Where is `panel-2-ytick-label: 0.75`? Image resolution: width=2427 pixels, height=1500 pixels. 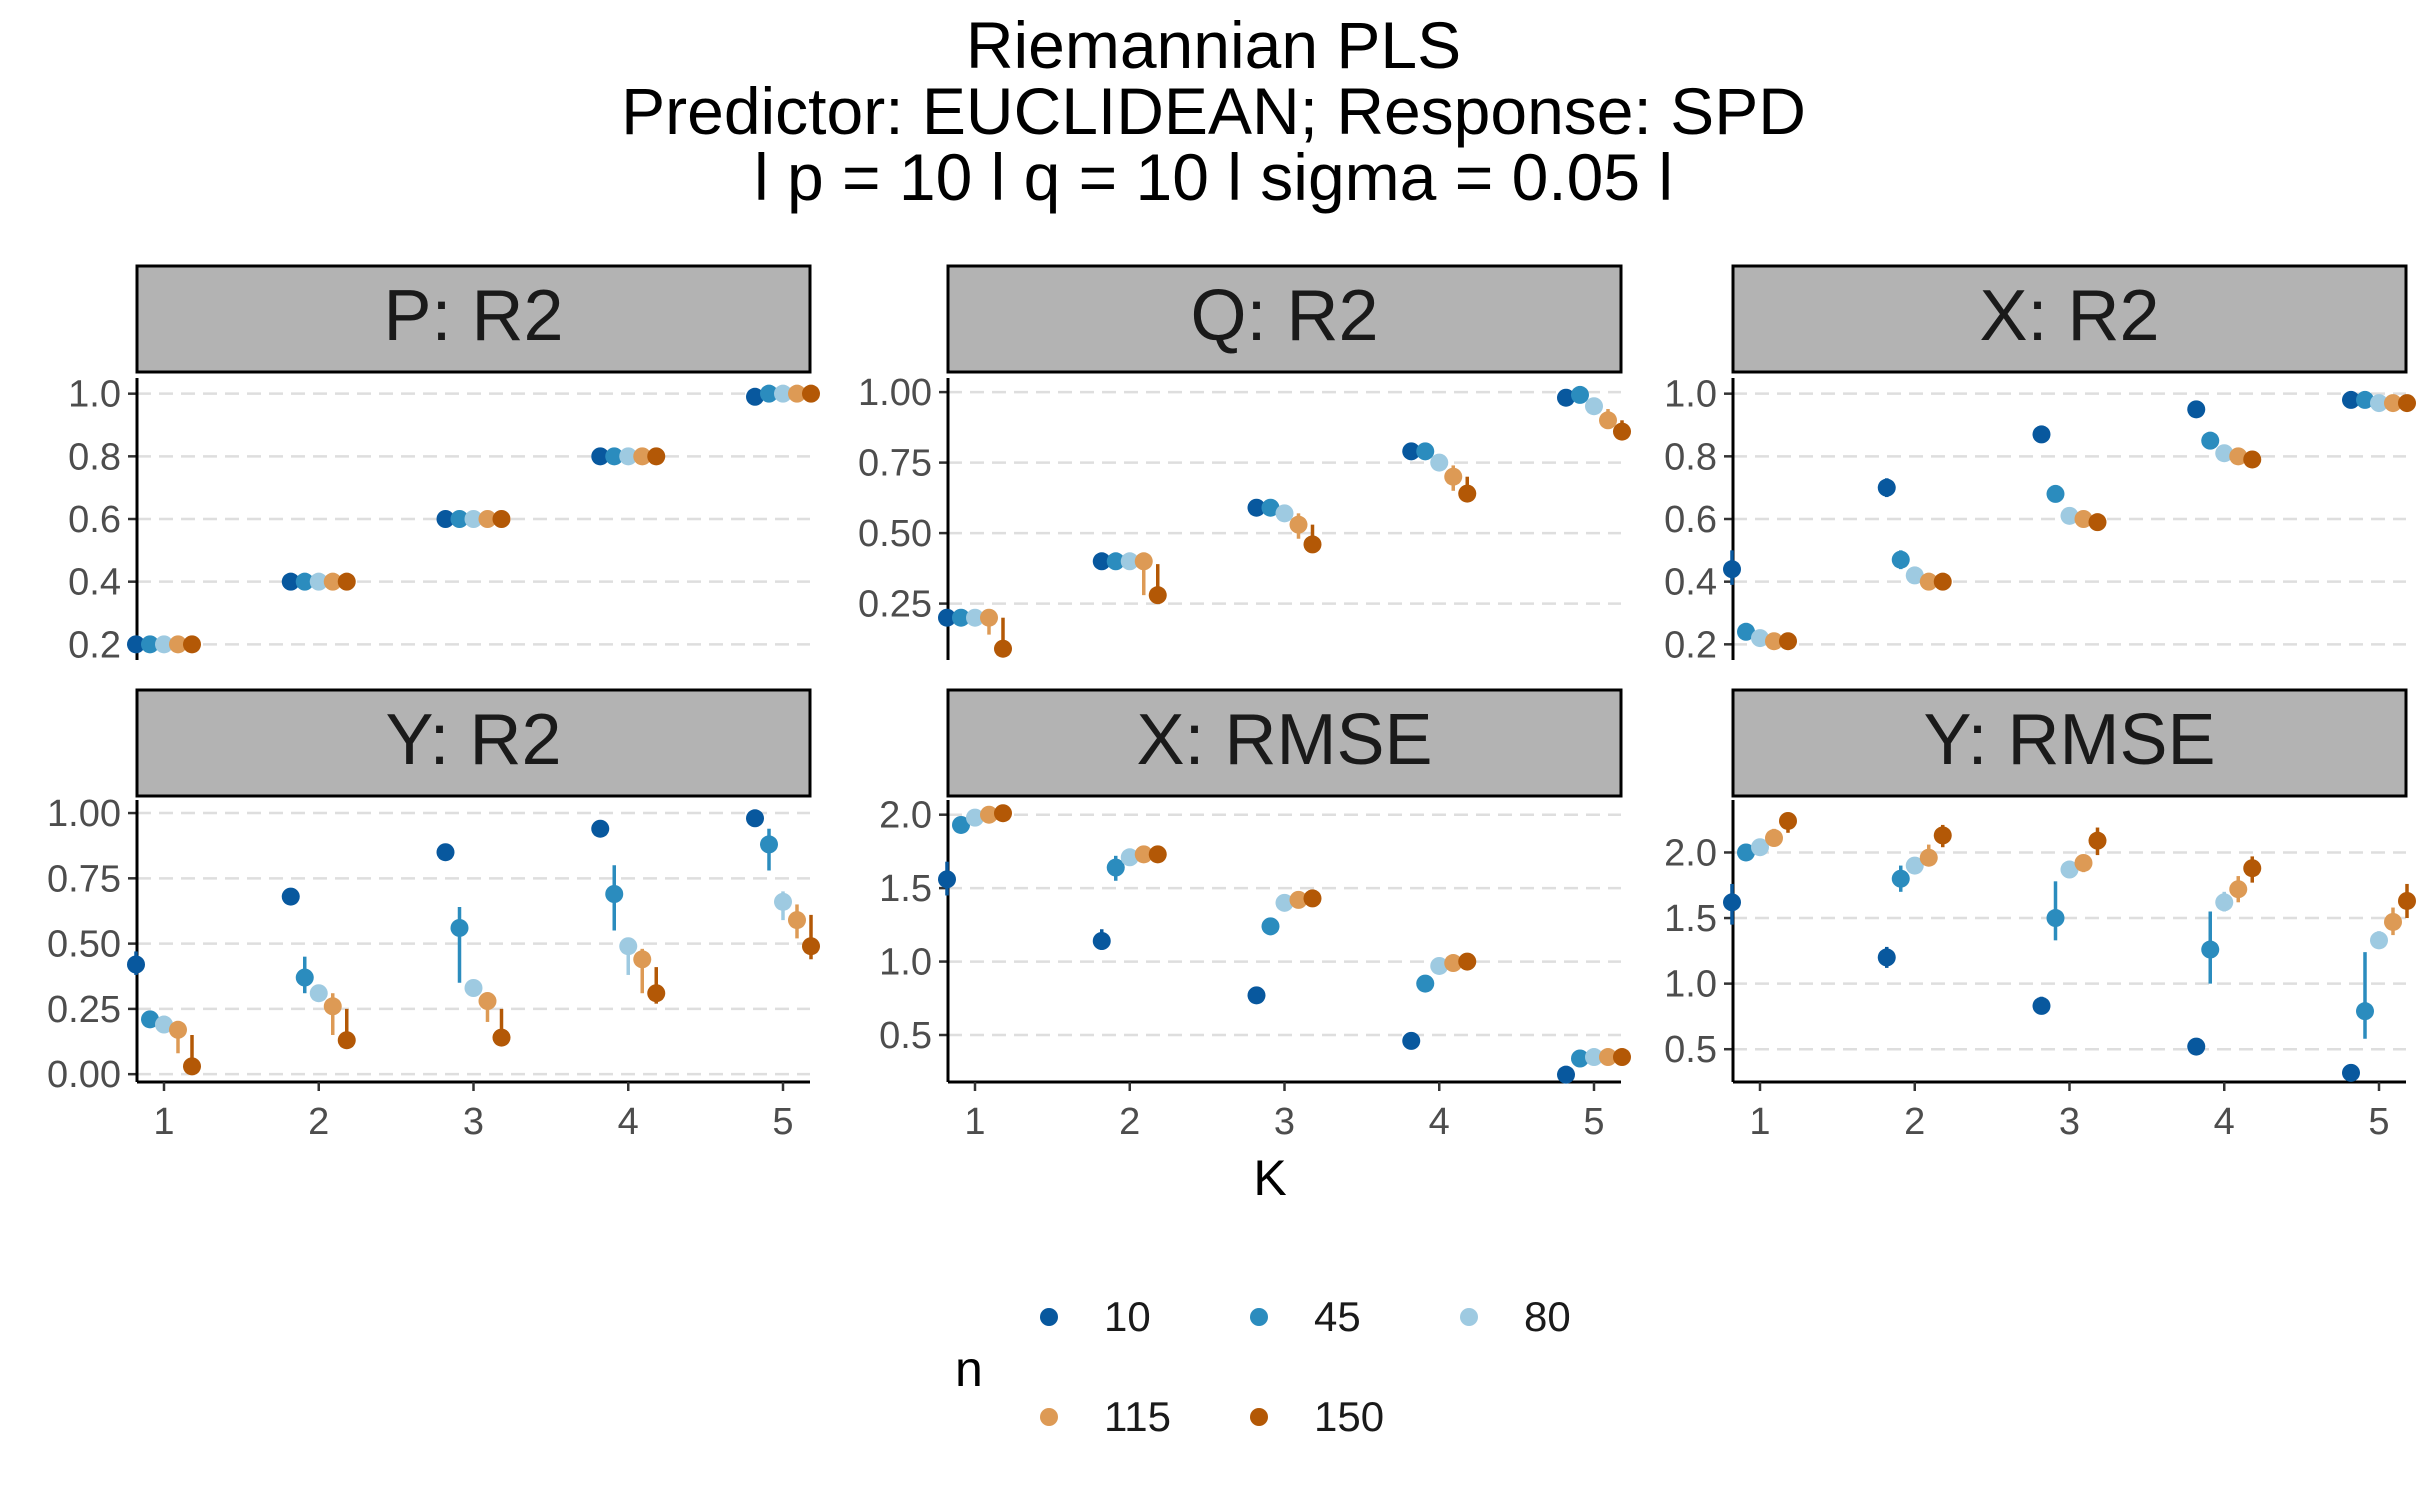
panel-2-ytick-label: 0.75 is located at coordinates (895, 464).